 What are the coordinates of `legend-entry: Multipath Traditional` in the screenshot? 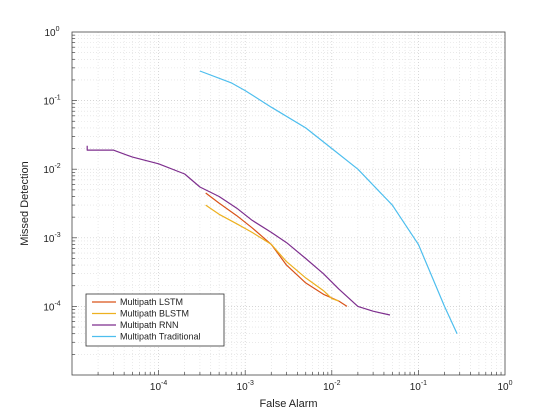 It's located at (160, 337).